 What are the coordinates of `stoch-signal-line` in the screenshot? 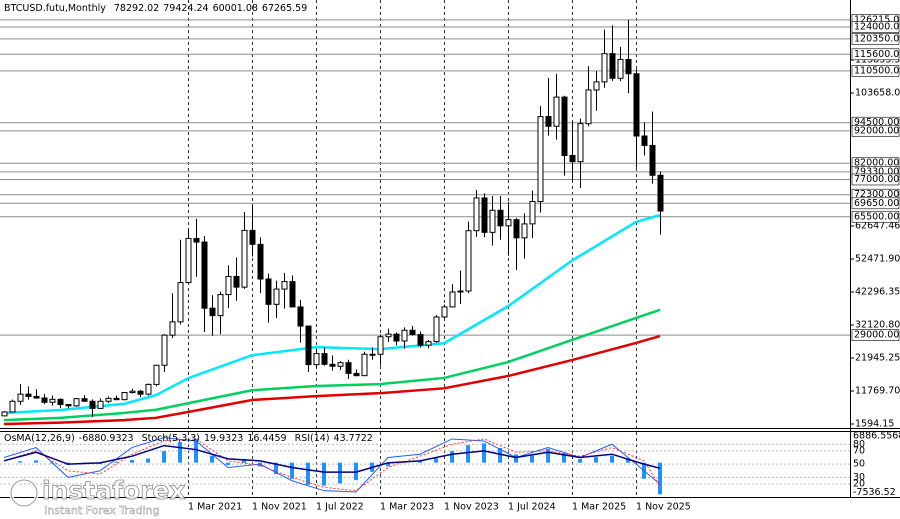 It's located at (332, 465).